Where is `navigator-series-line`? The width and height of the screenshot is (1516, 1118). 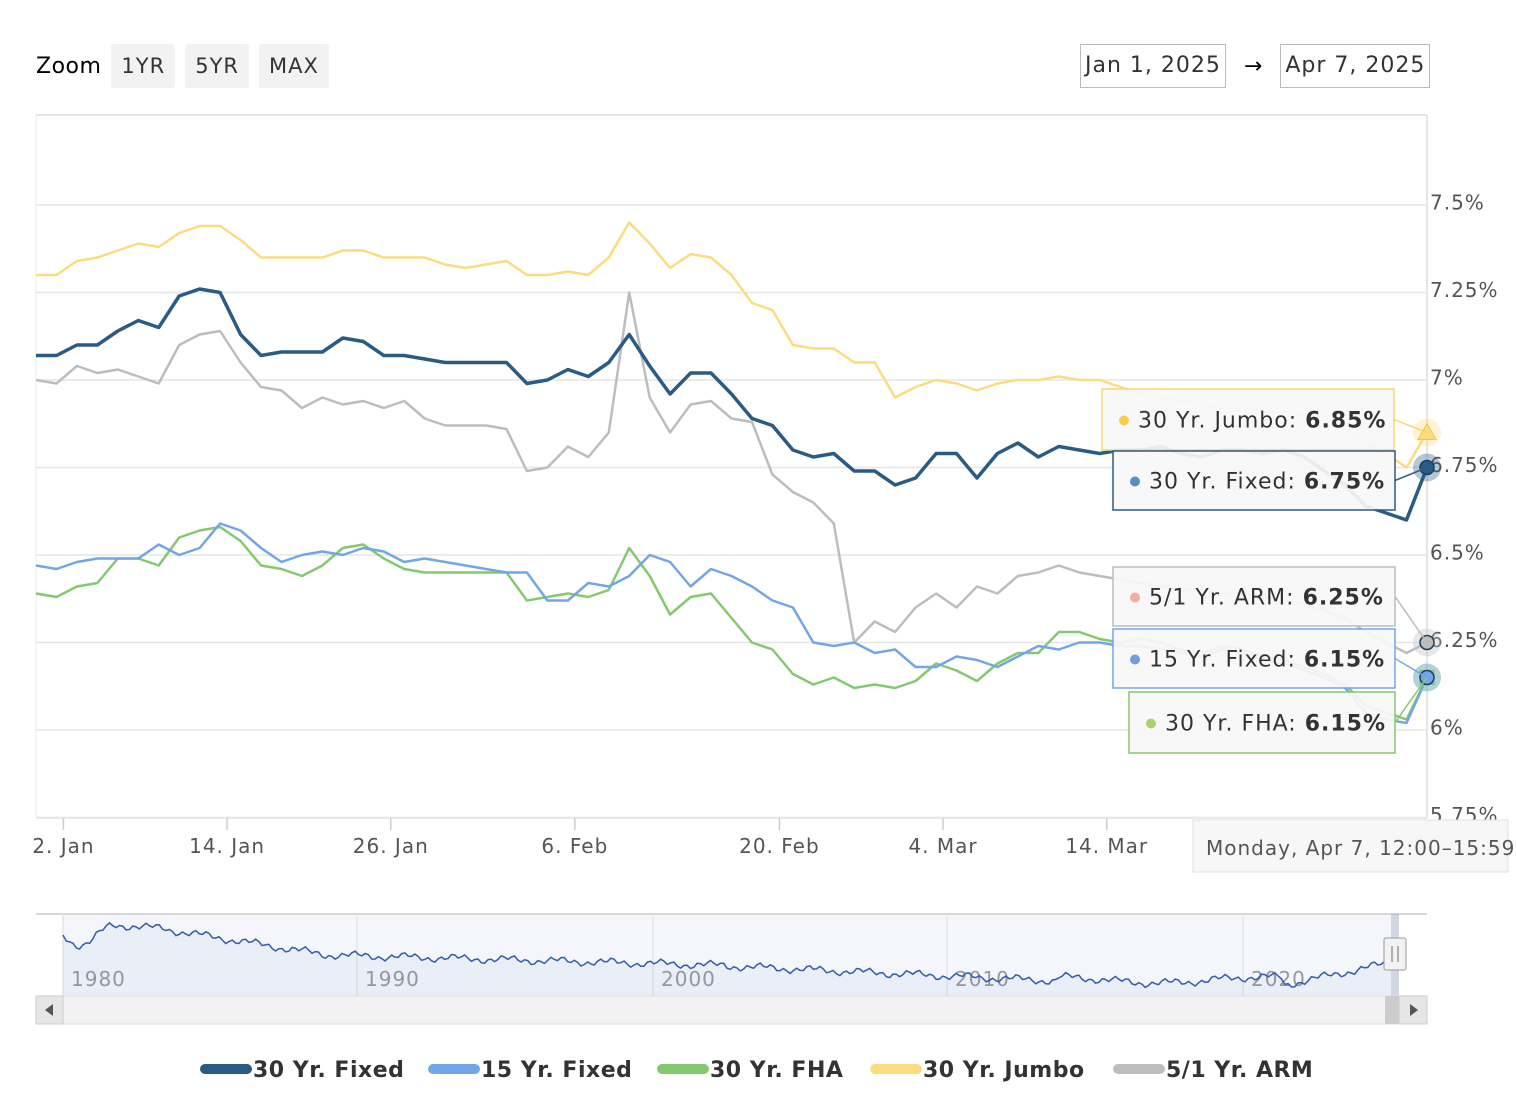 navigator-series-line is located at coordinates (727, 955).